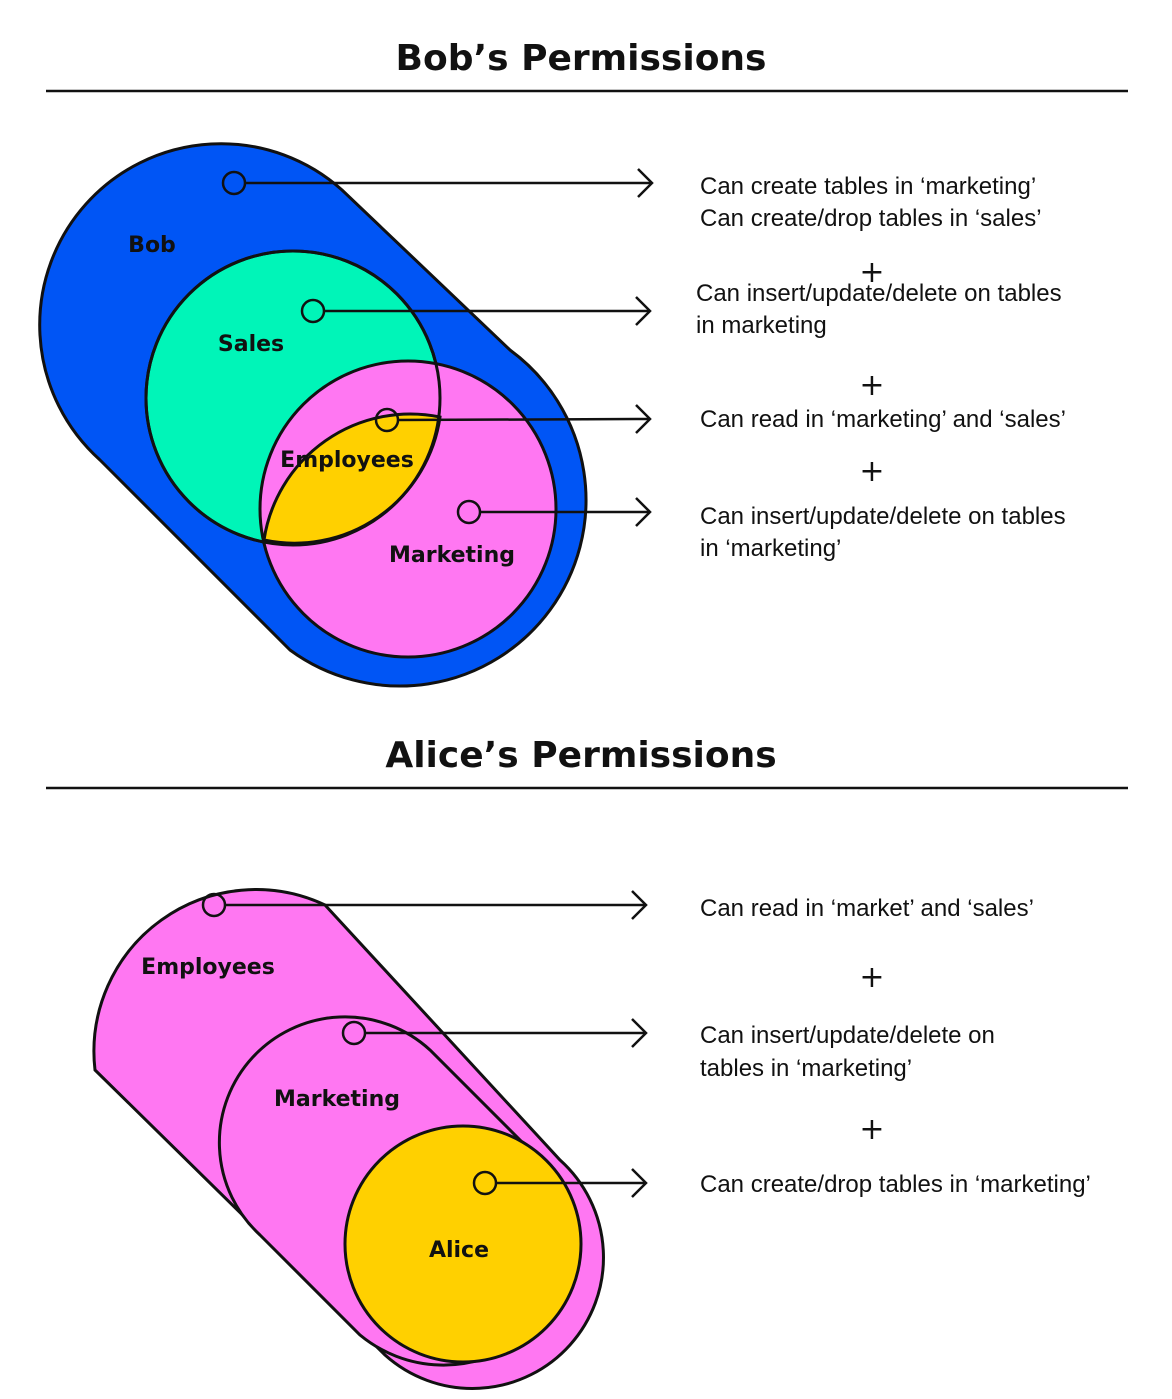 The height and width of the screenshot is (1399, 1172). What do you see at coordinates (337, 1099) in the screenshot?
I see `alice-marketing-label: Marketing` at bounding box center [337, 1099].